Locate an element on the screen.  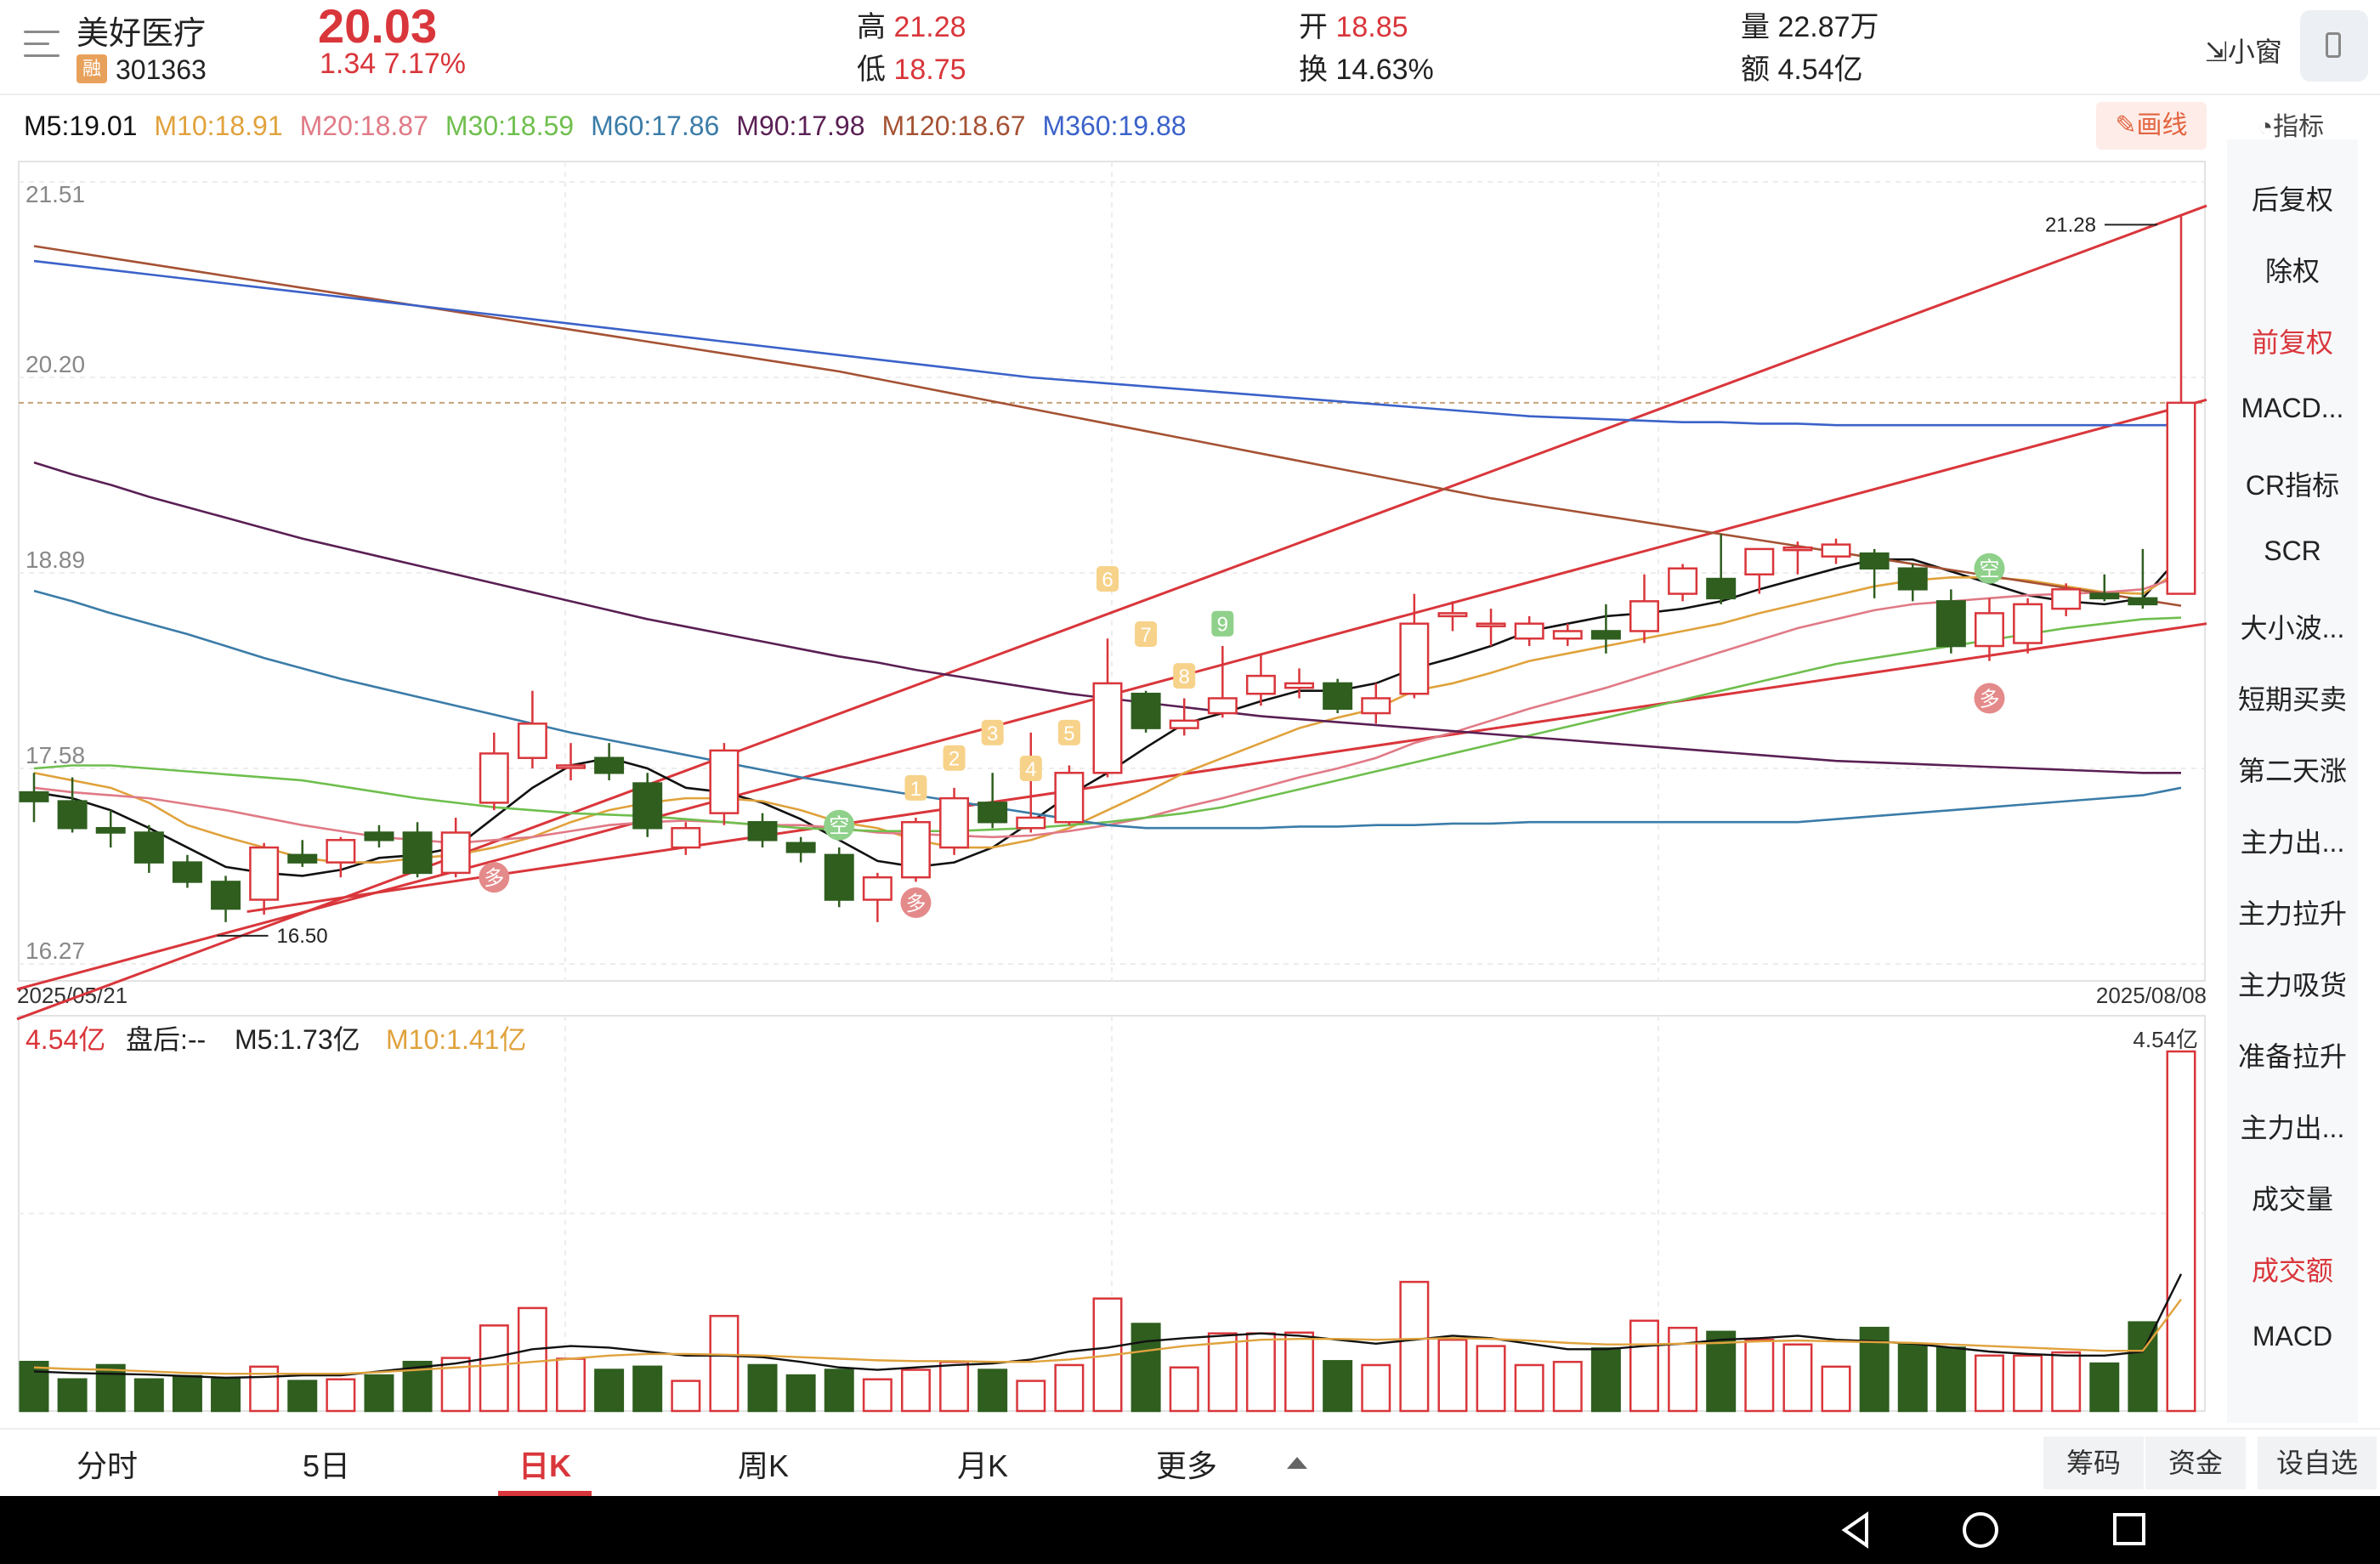
active-tab-underline is located at coordinates (545, 1493).